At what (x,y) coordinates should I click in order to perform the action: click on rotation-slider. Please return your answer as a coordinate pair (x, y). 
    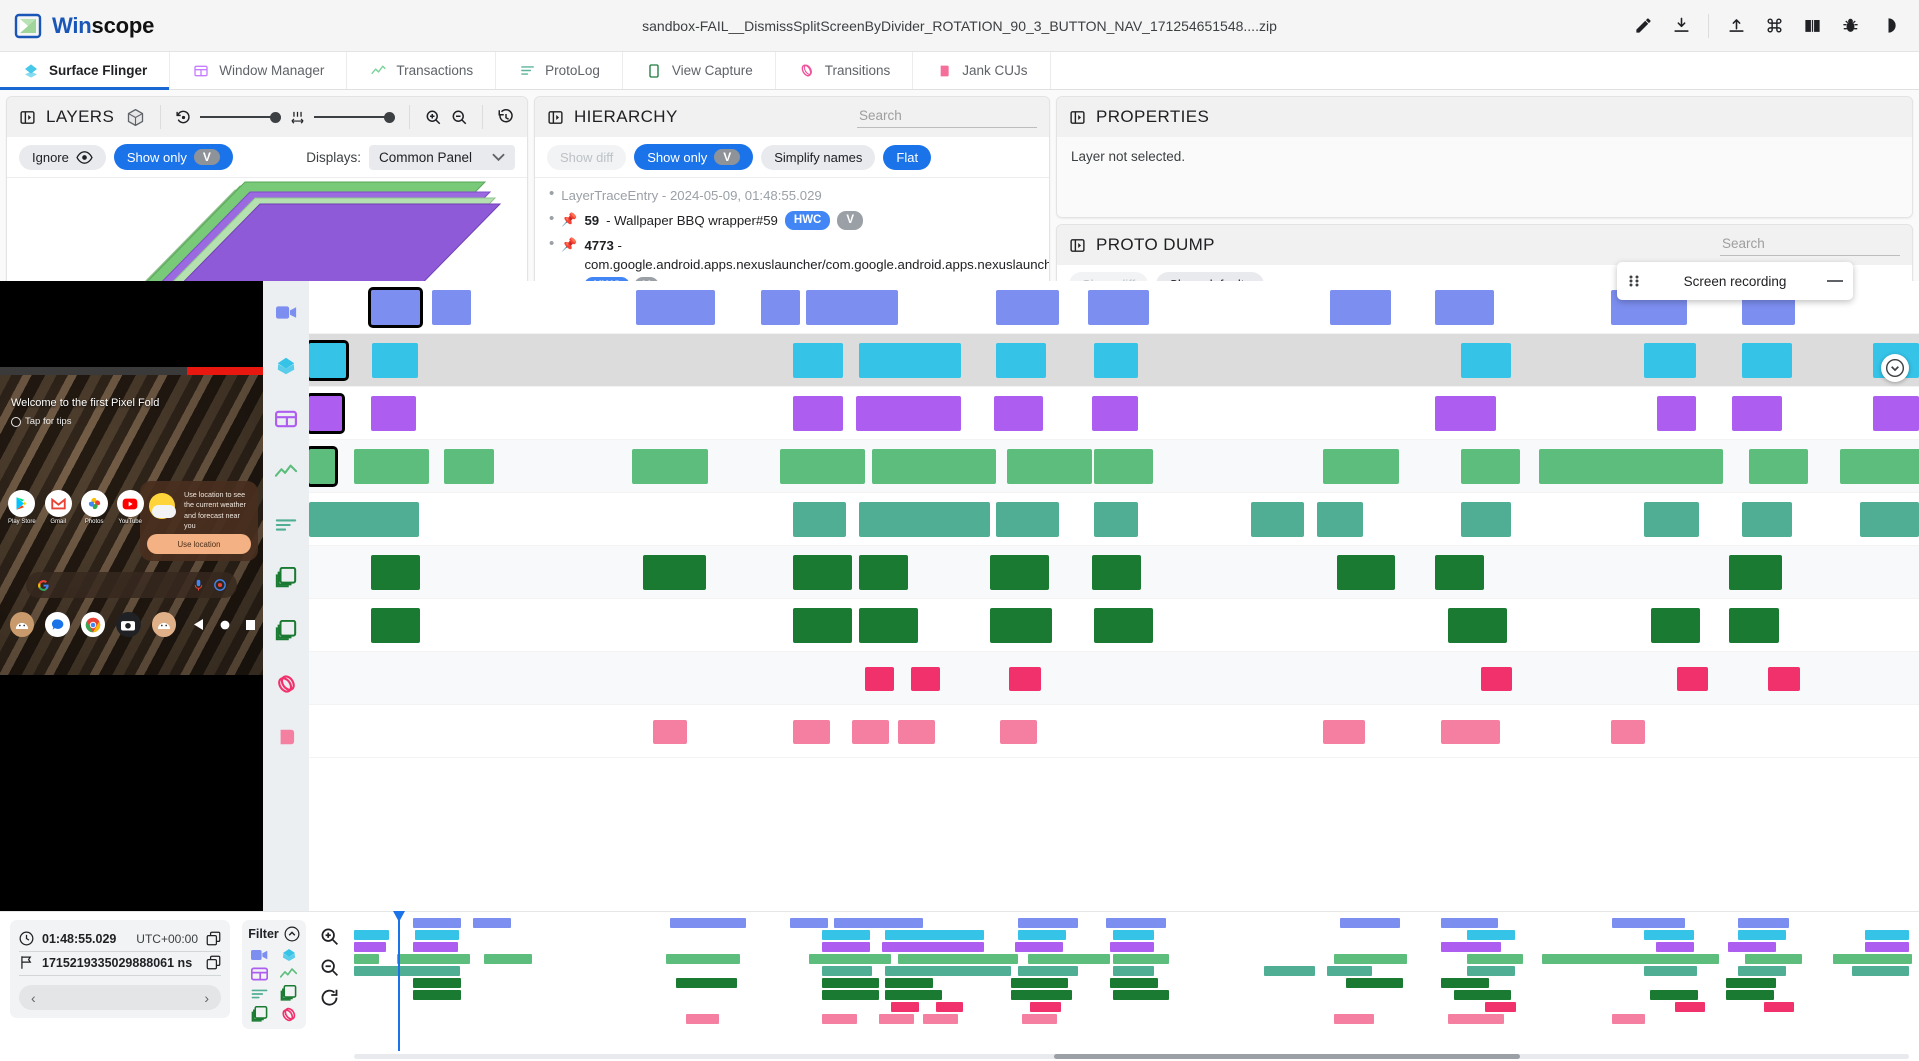
    Looking at the image, I should click on (240, 117).